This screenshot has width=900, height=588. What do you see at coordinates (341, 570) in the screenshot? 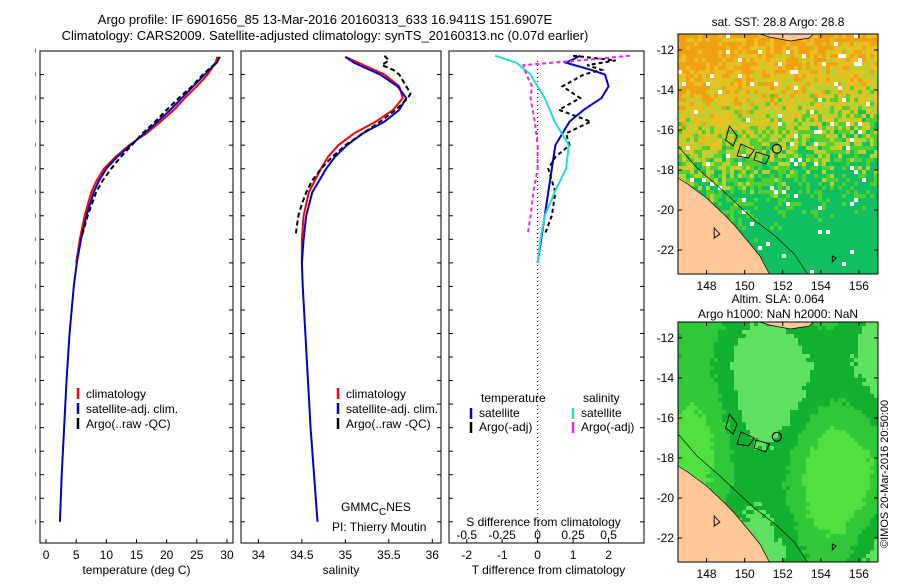
I see `x-axis-label: salinity` at bounding box center [341, 570].